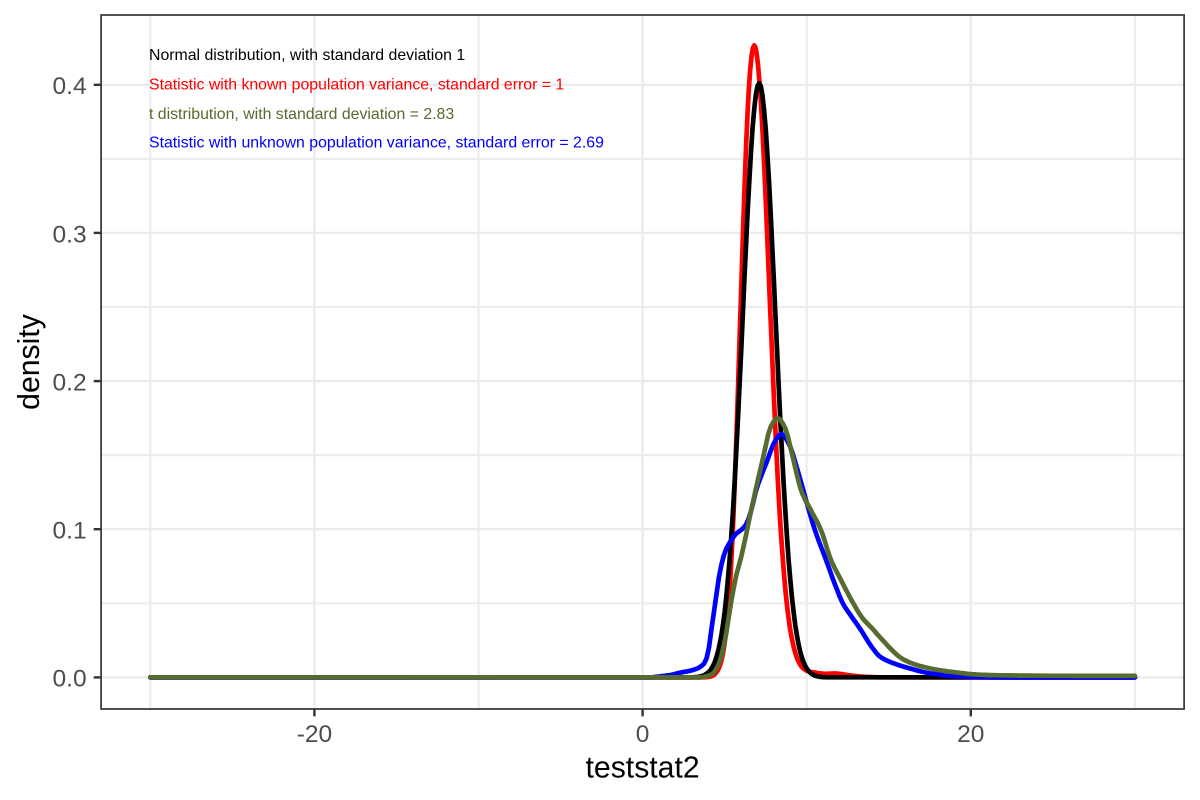 Image resolution: width=1200 pixels, height=800 pixels. I want to click on svg-text: teststat2, so click(643, 768).